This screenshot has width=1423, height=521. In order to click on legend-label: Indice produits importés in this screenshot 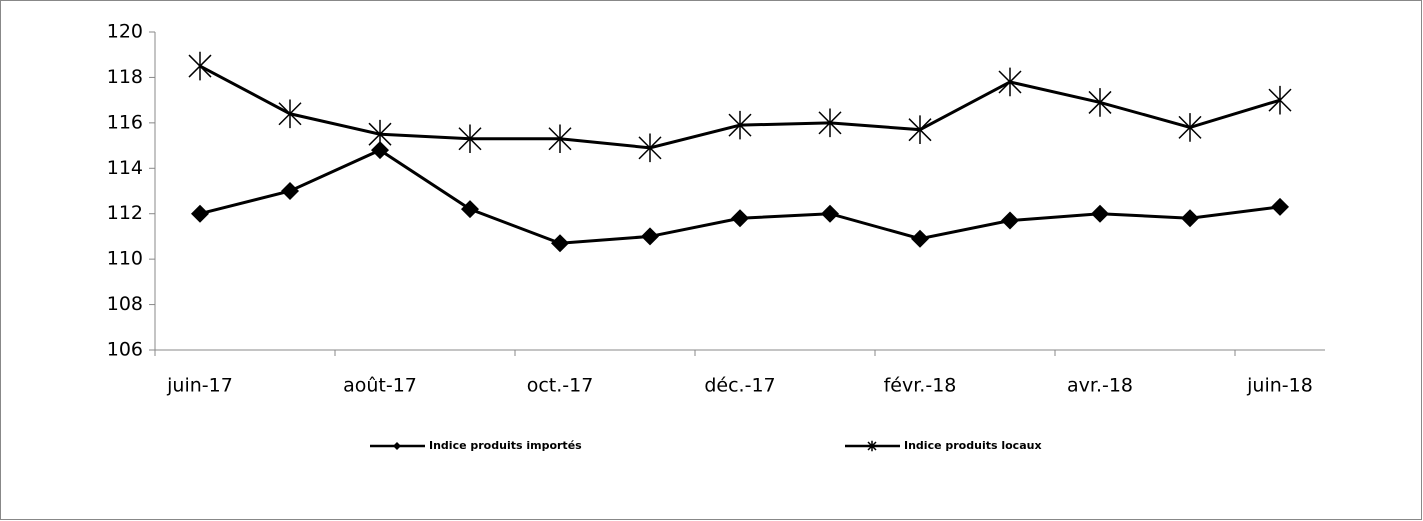, I will do `click(505, 445)`.